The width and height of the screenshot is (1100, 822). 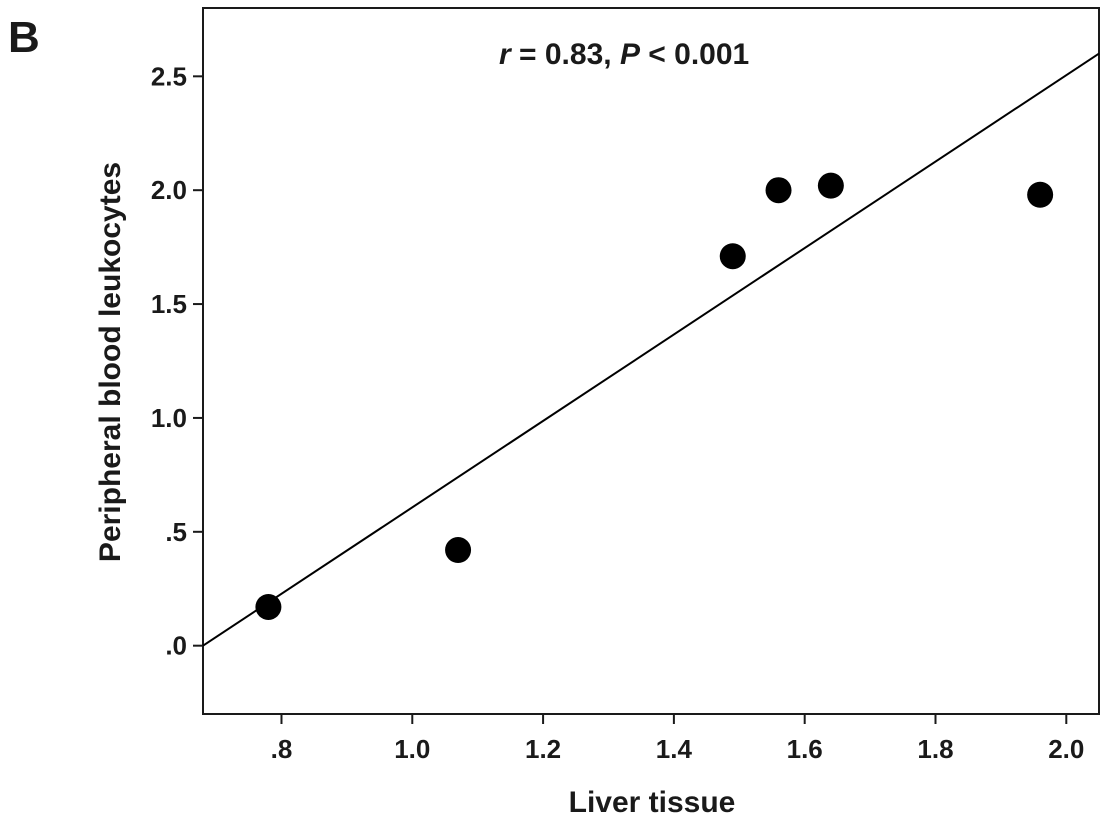 I want to click on x-tick-label: .8, so click(x=282, y=749).